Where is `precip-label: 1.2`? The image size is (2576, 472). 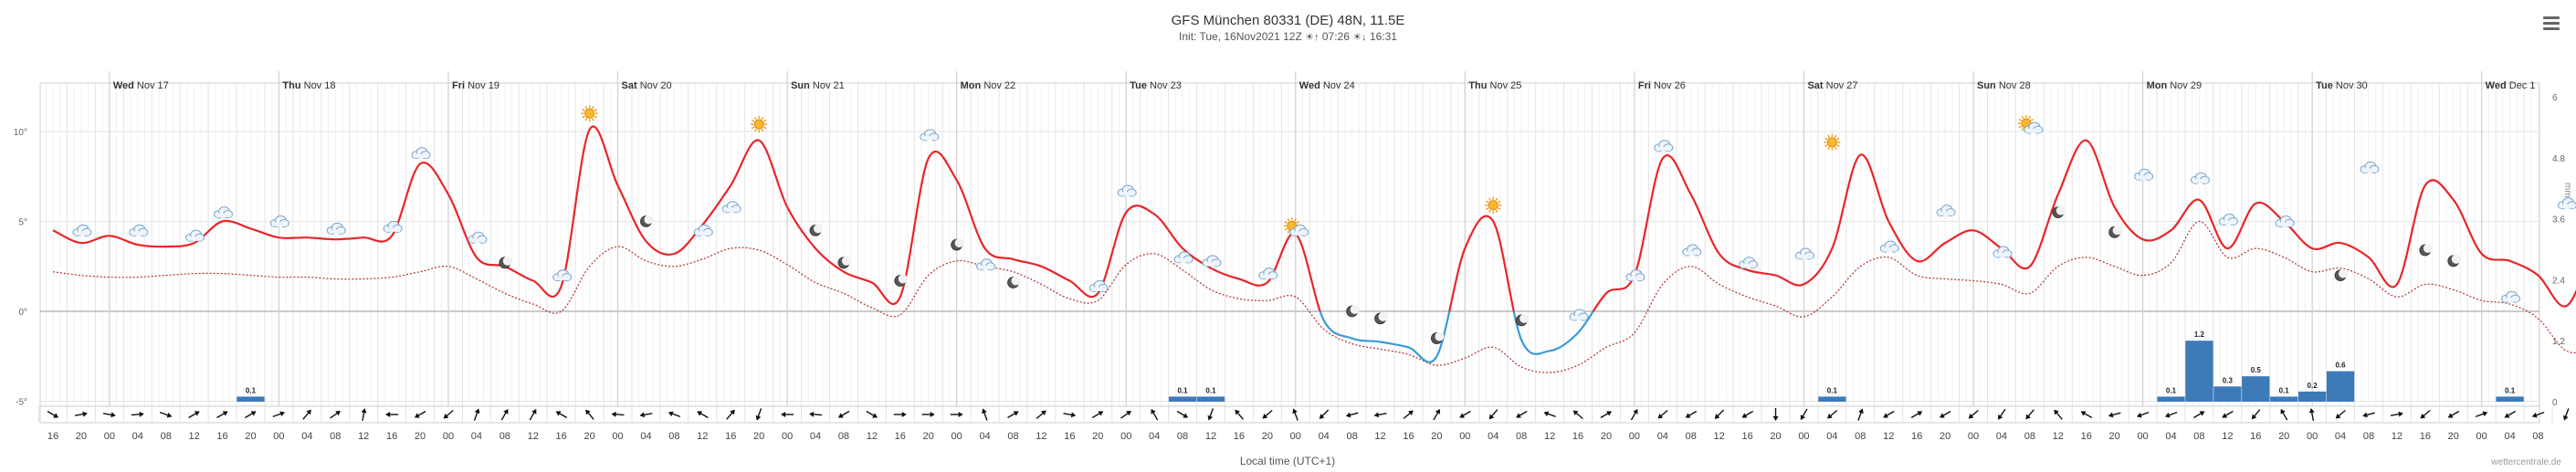 precip-label: 1.2 is located at coordinates (2199, 334).